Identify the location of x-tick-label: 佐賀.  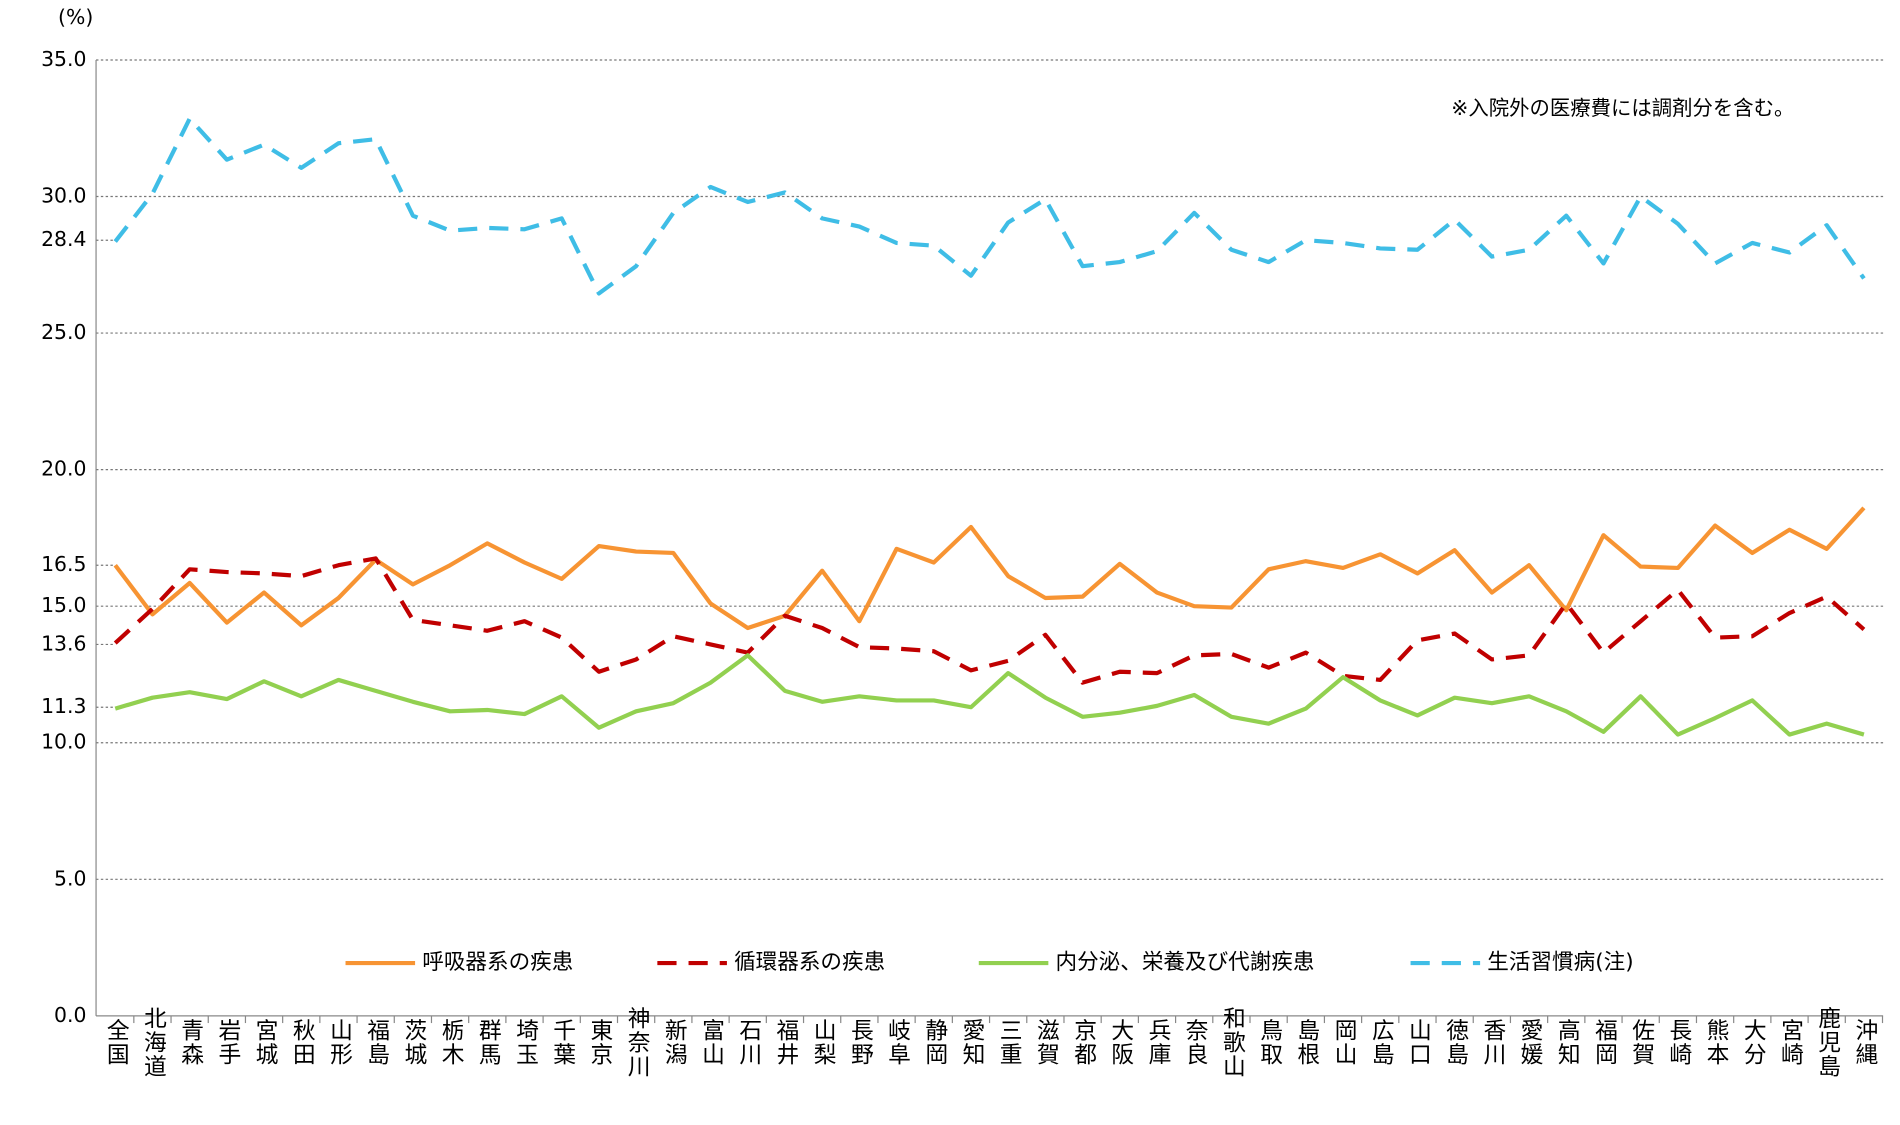
(1641, 1042).